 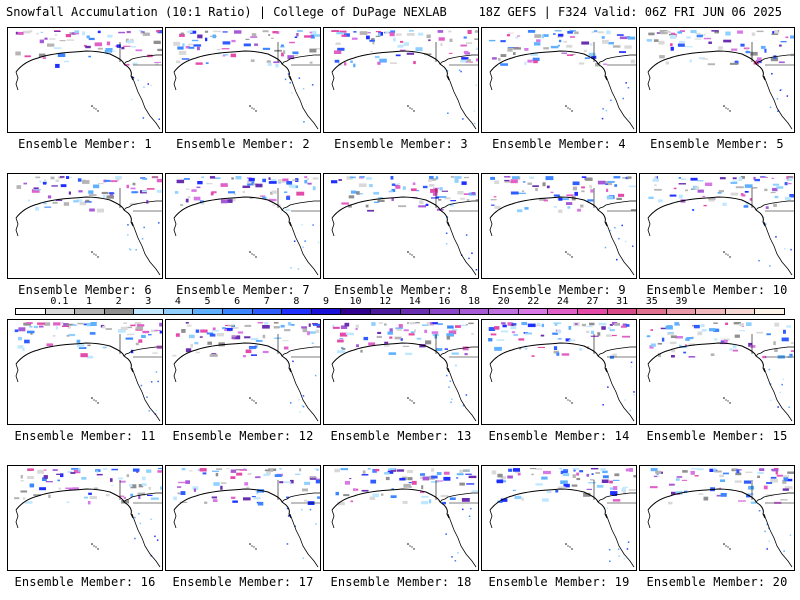 I want to click on ensemble-member-label: Ensemble Member: 8, so click(x=401, y=290).